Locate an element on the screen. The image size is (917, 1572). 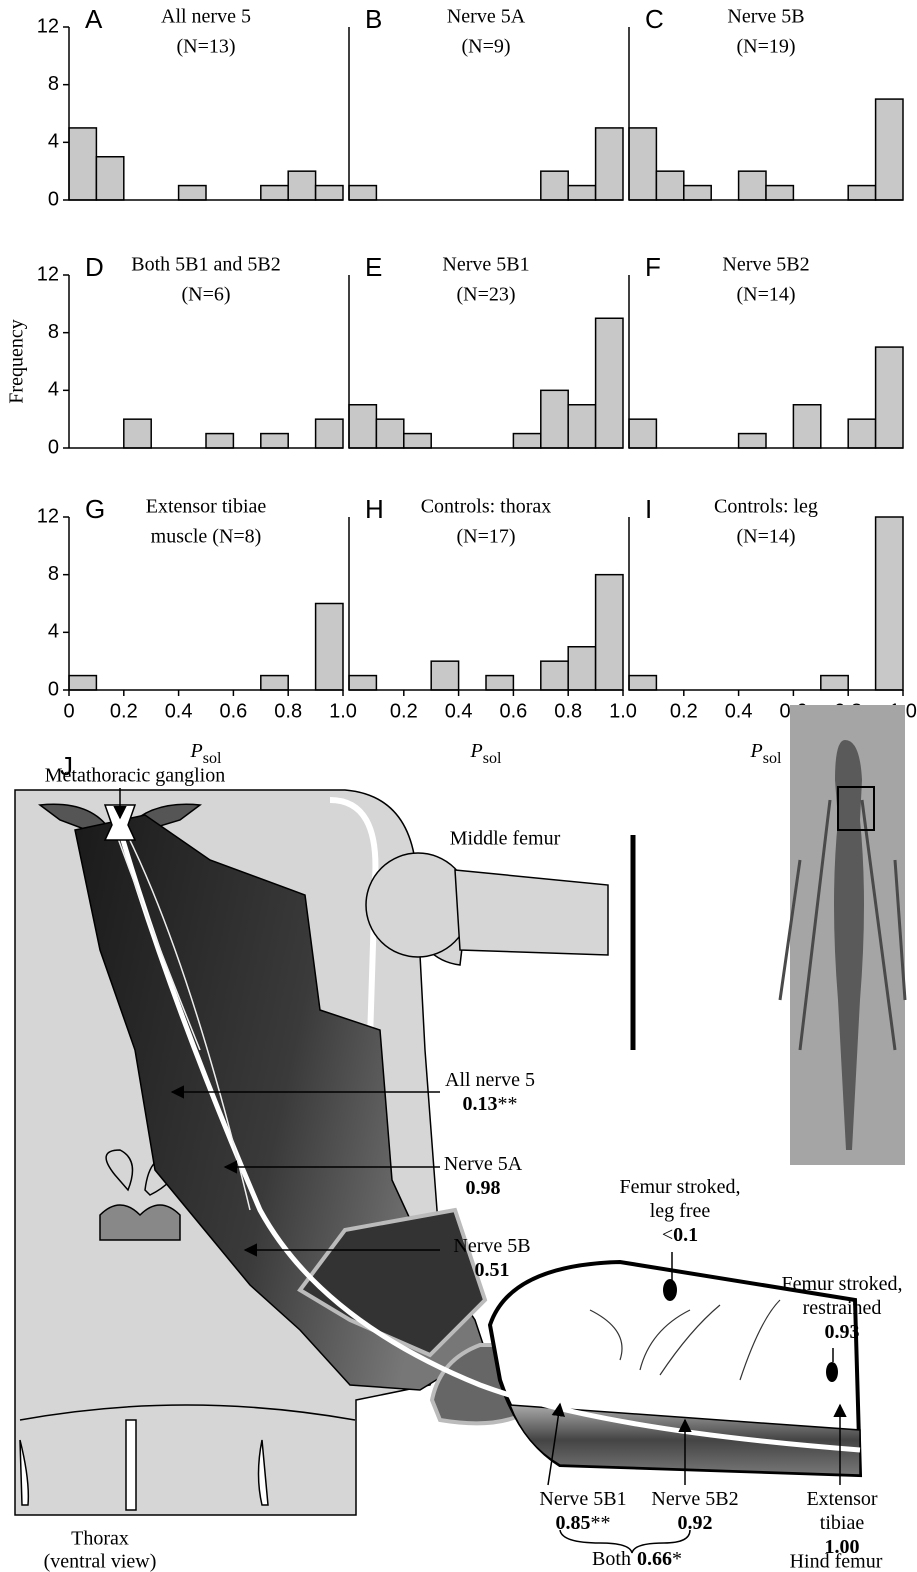
thorax-label: (ventral view) is located at coordinates (100, 1561).